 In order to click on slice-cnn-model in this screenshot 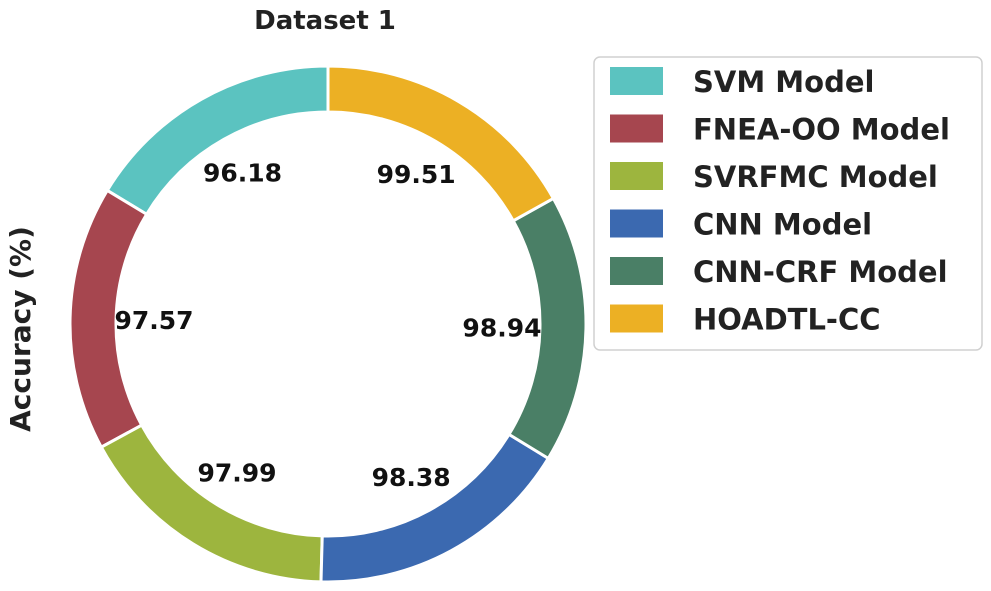, I will do `click(435, 508)`.